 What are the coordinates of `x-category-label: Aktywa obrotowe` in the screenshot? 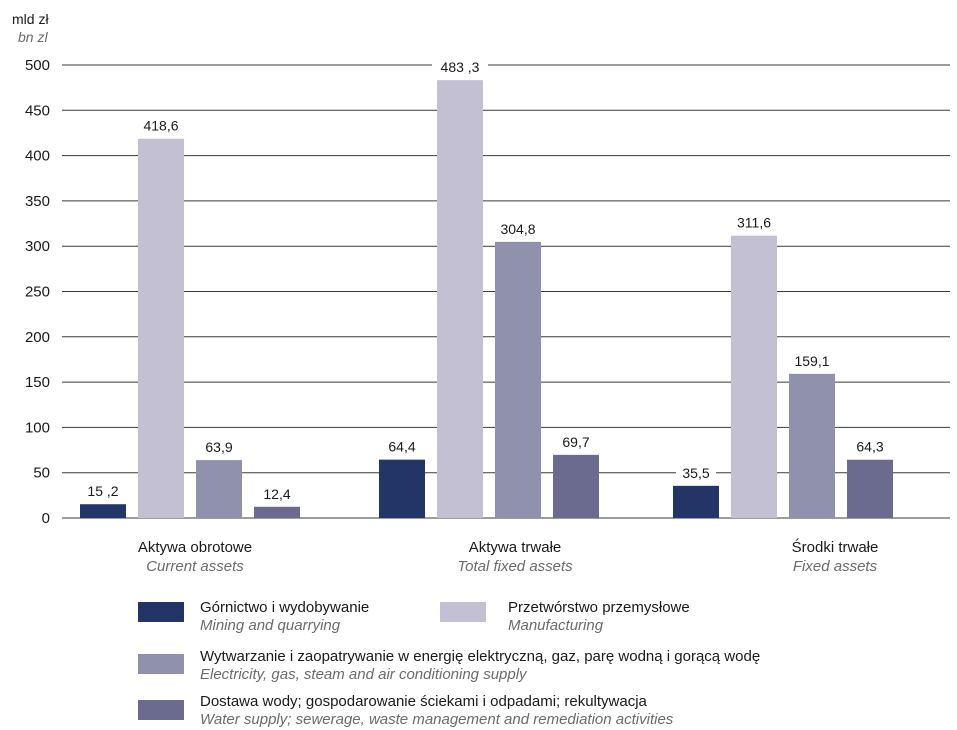 It's located at (195, 547).